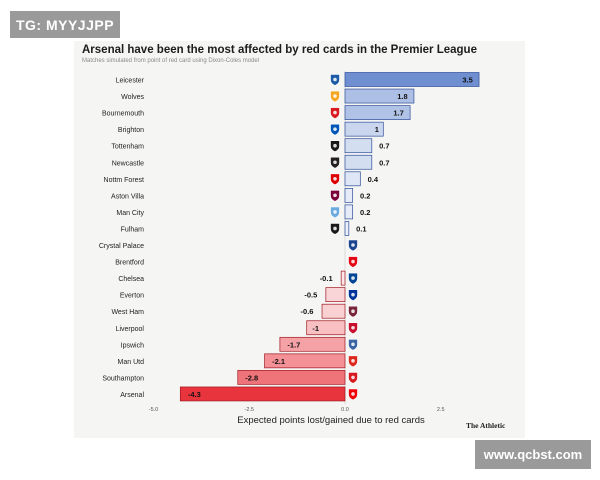  What do you see at coordinates (364, 129) in the screenshot?
I see `bar-brighton` at bounding box center [364, 129].